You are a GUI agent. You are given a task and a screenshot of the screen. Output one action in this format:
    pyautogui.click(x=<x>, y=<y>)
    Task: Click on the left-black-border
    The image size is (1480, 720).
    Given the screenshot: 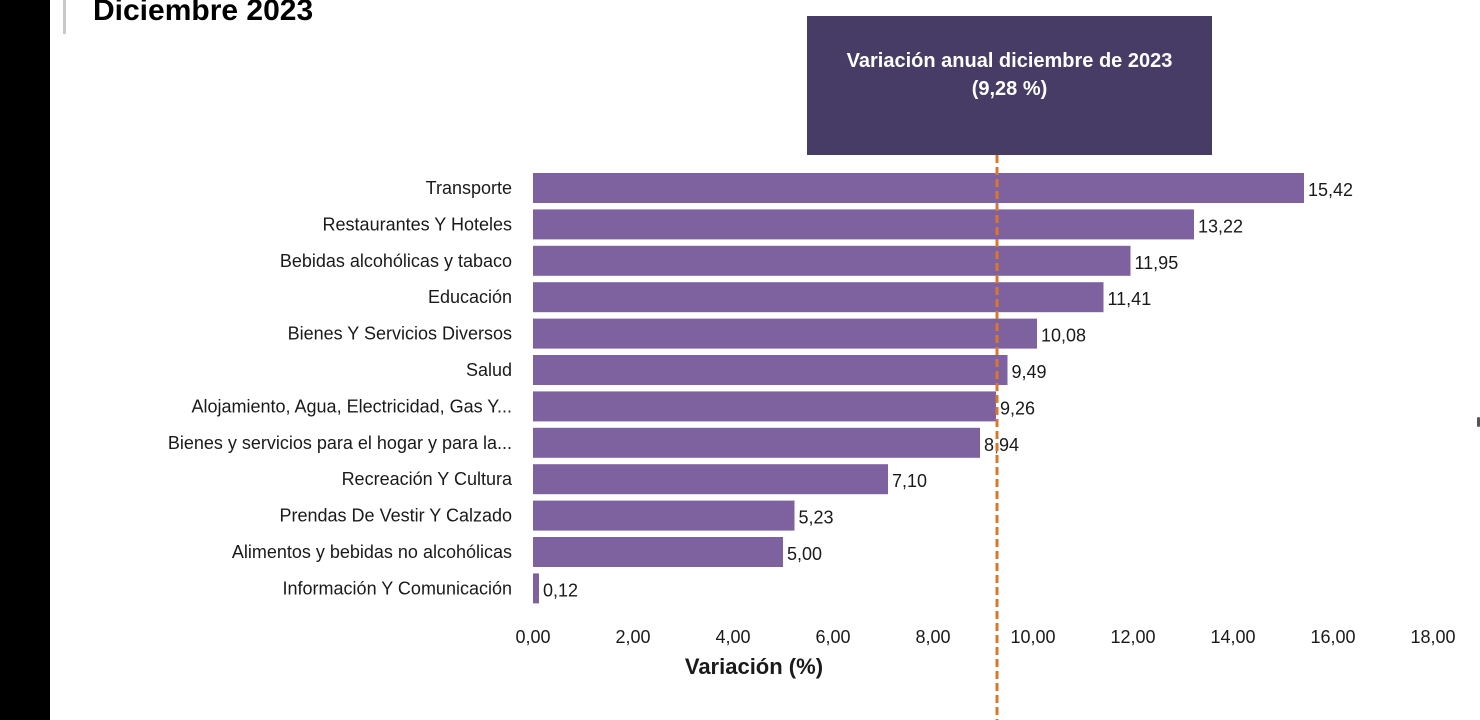 What is the action you would take?
    pyautogui.click(x=25, y=360)
    